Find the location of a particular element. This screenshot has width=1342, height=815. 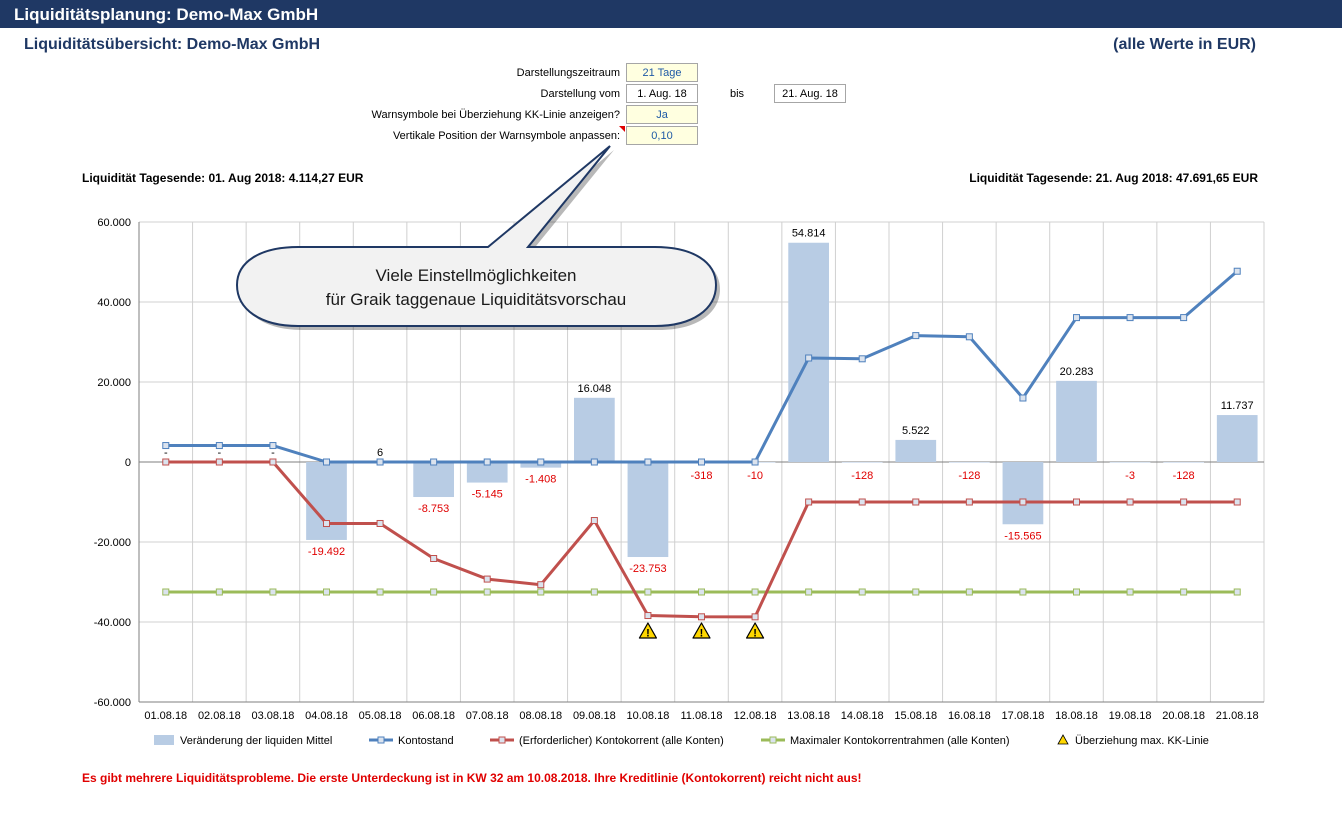

x-tick-label: 12.08.18 is located at coordinates (755, 716).